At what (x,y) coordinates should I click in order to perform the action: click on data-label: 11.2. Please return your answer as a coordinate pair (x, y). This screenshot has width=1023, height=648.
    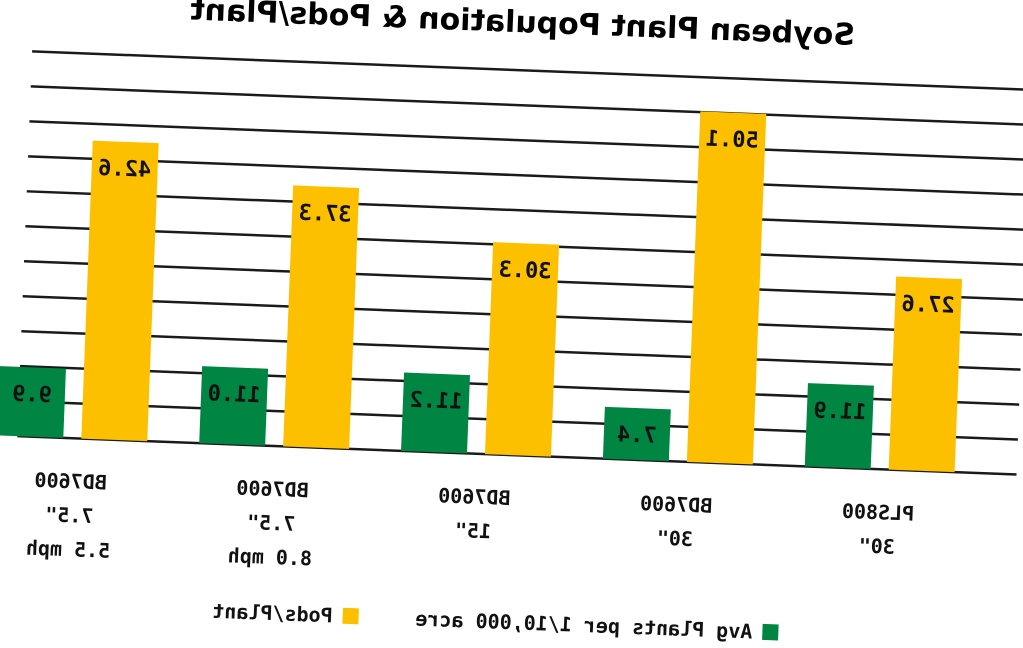
    Looking at the image, I should click on (436, 401).